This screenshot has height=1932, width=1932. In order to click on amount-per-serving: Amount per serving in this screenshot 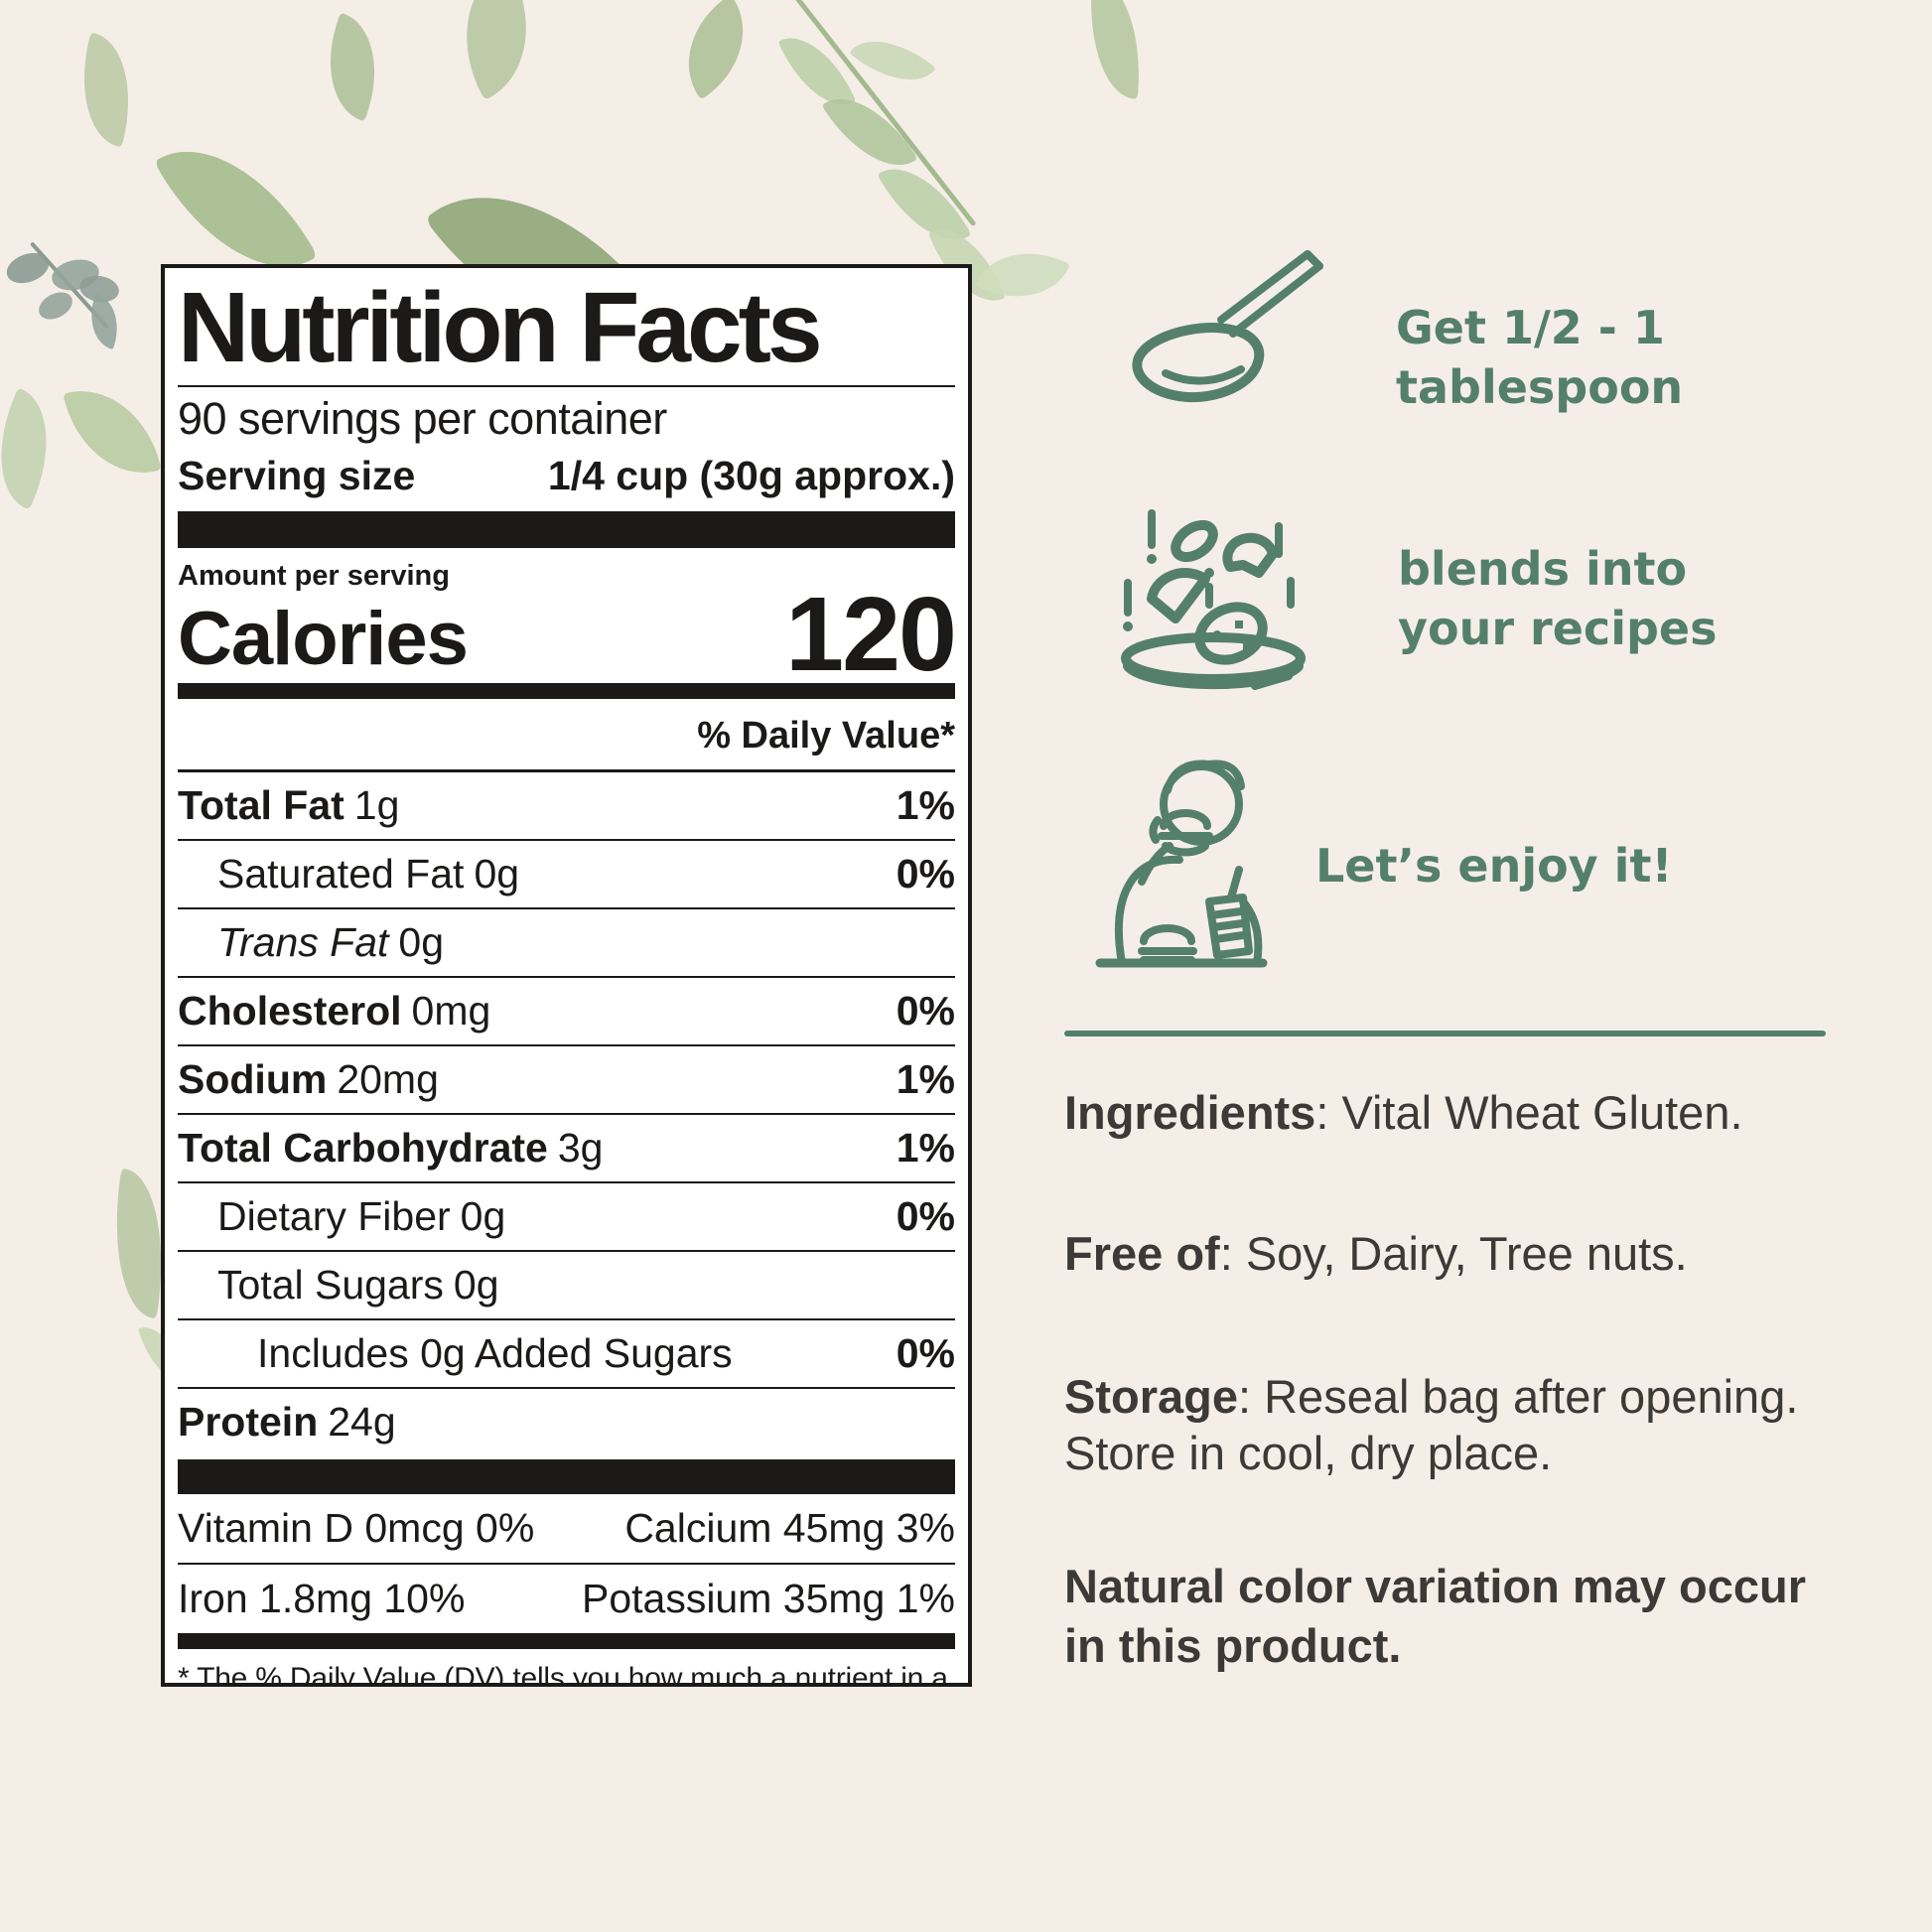, I will do `click(314, 576)`.